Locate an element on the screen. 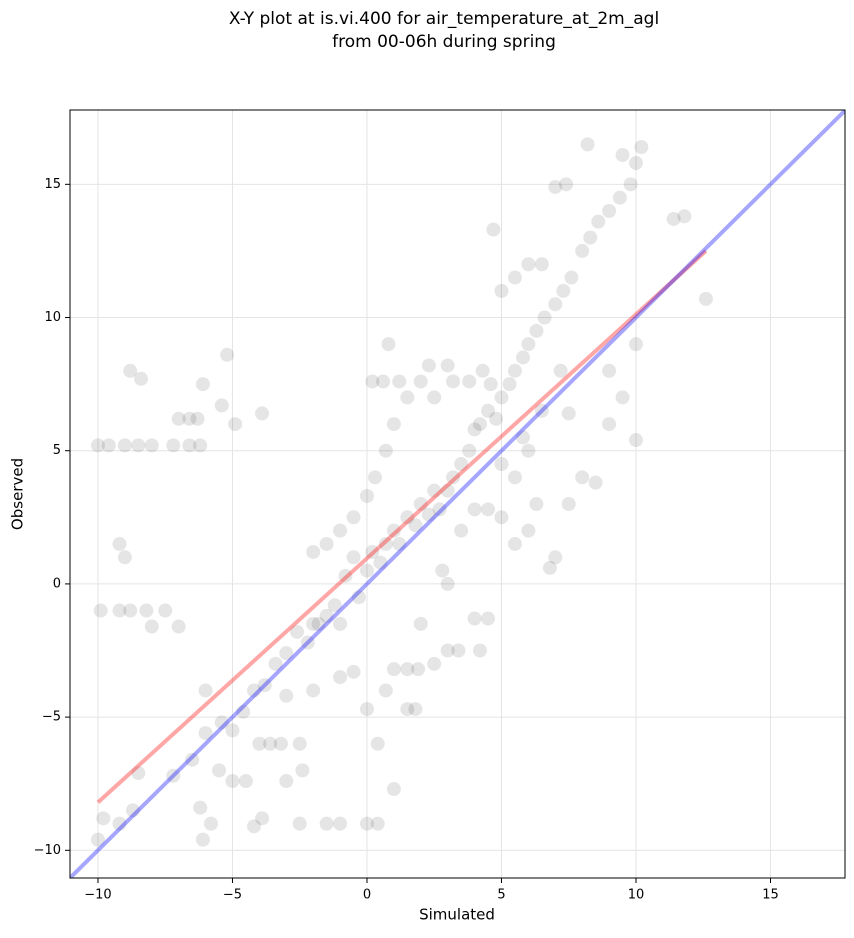  x-axis-label: Simulated is located at coordinates (457, 915).